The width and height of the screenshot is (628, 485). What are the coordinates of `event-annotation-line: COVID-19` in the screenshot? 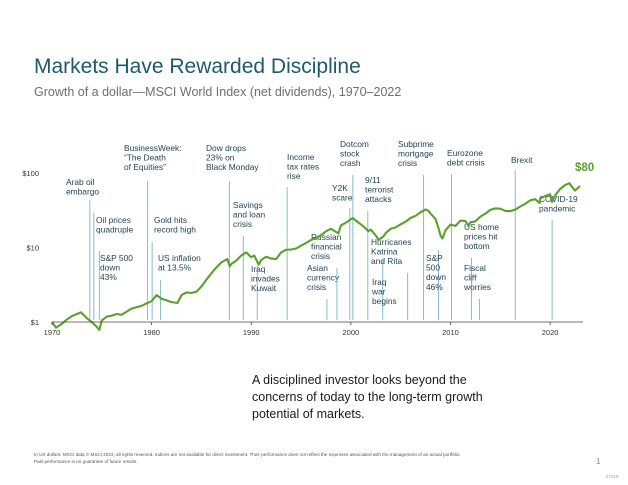 It's located at (558, 199).